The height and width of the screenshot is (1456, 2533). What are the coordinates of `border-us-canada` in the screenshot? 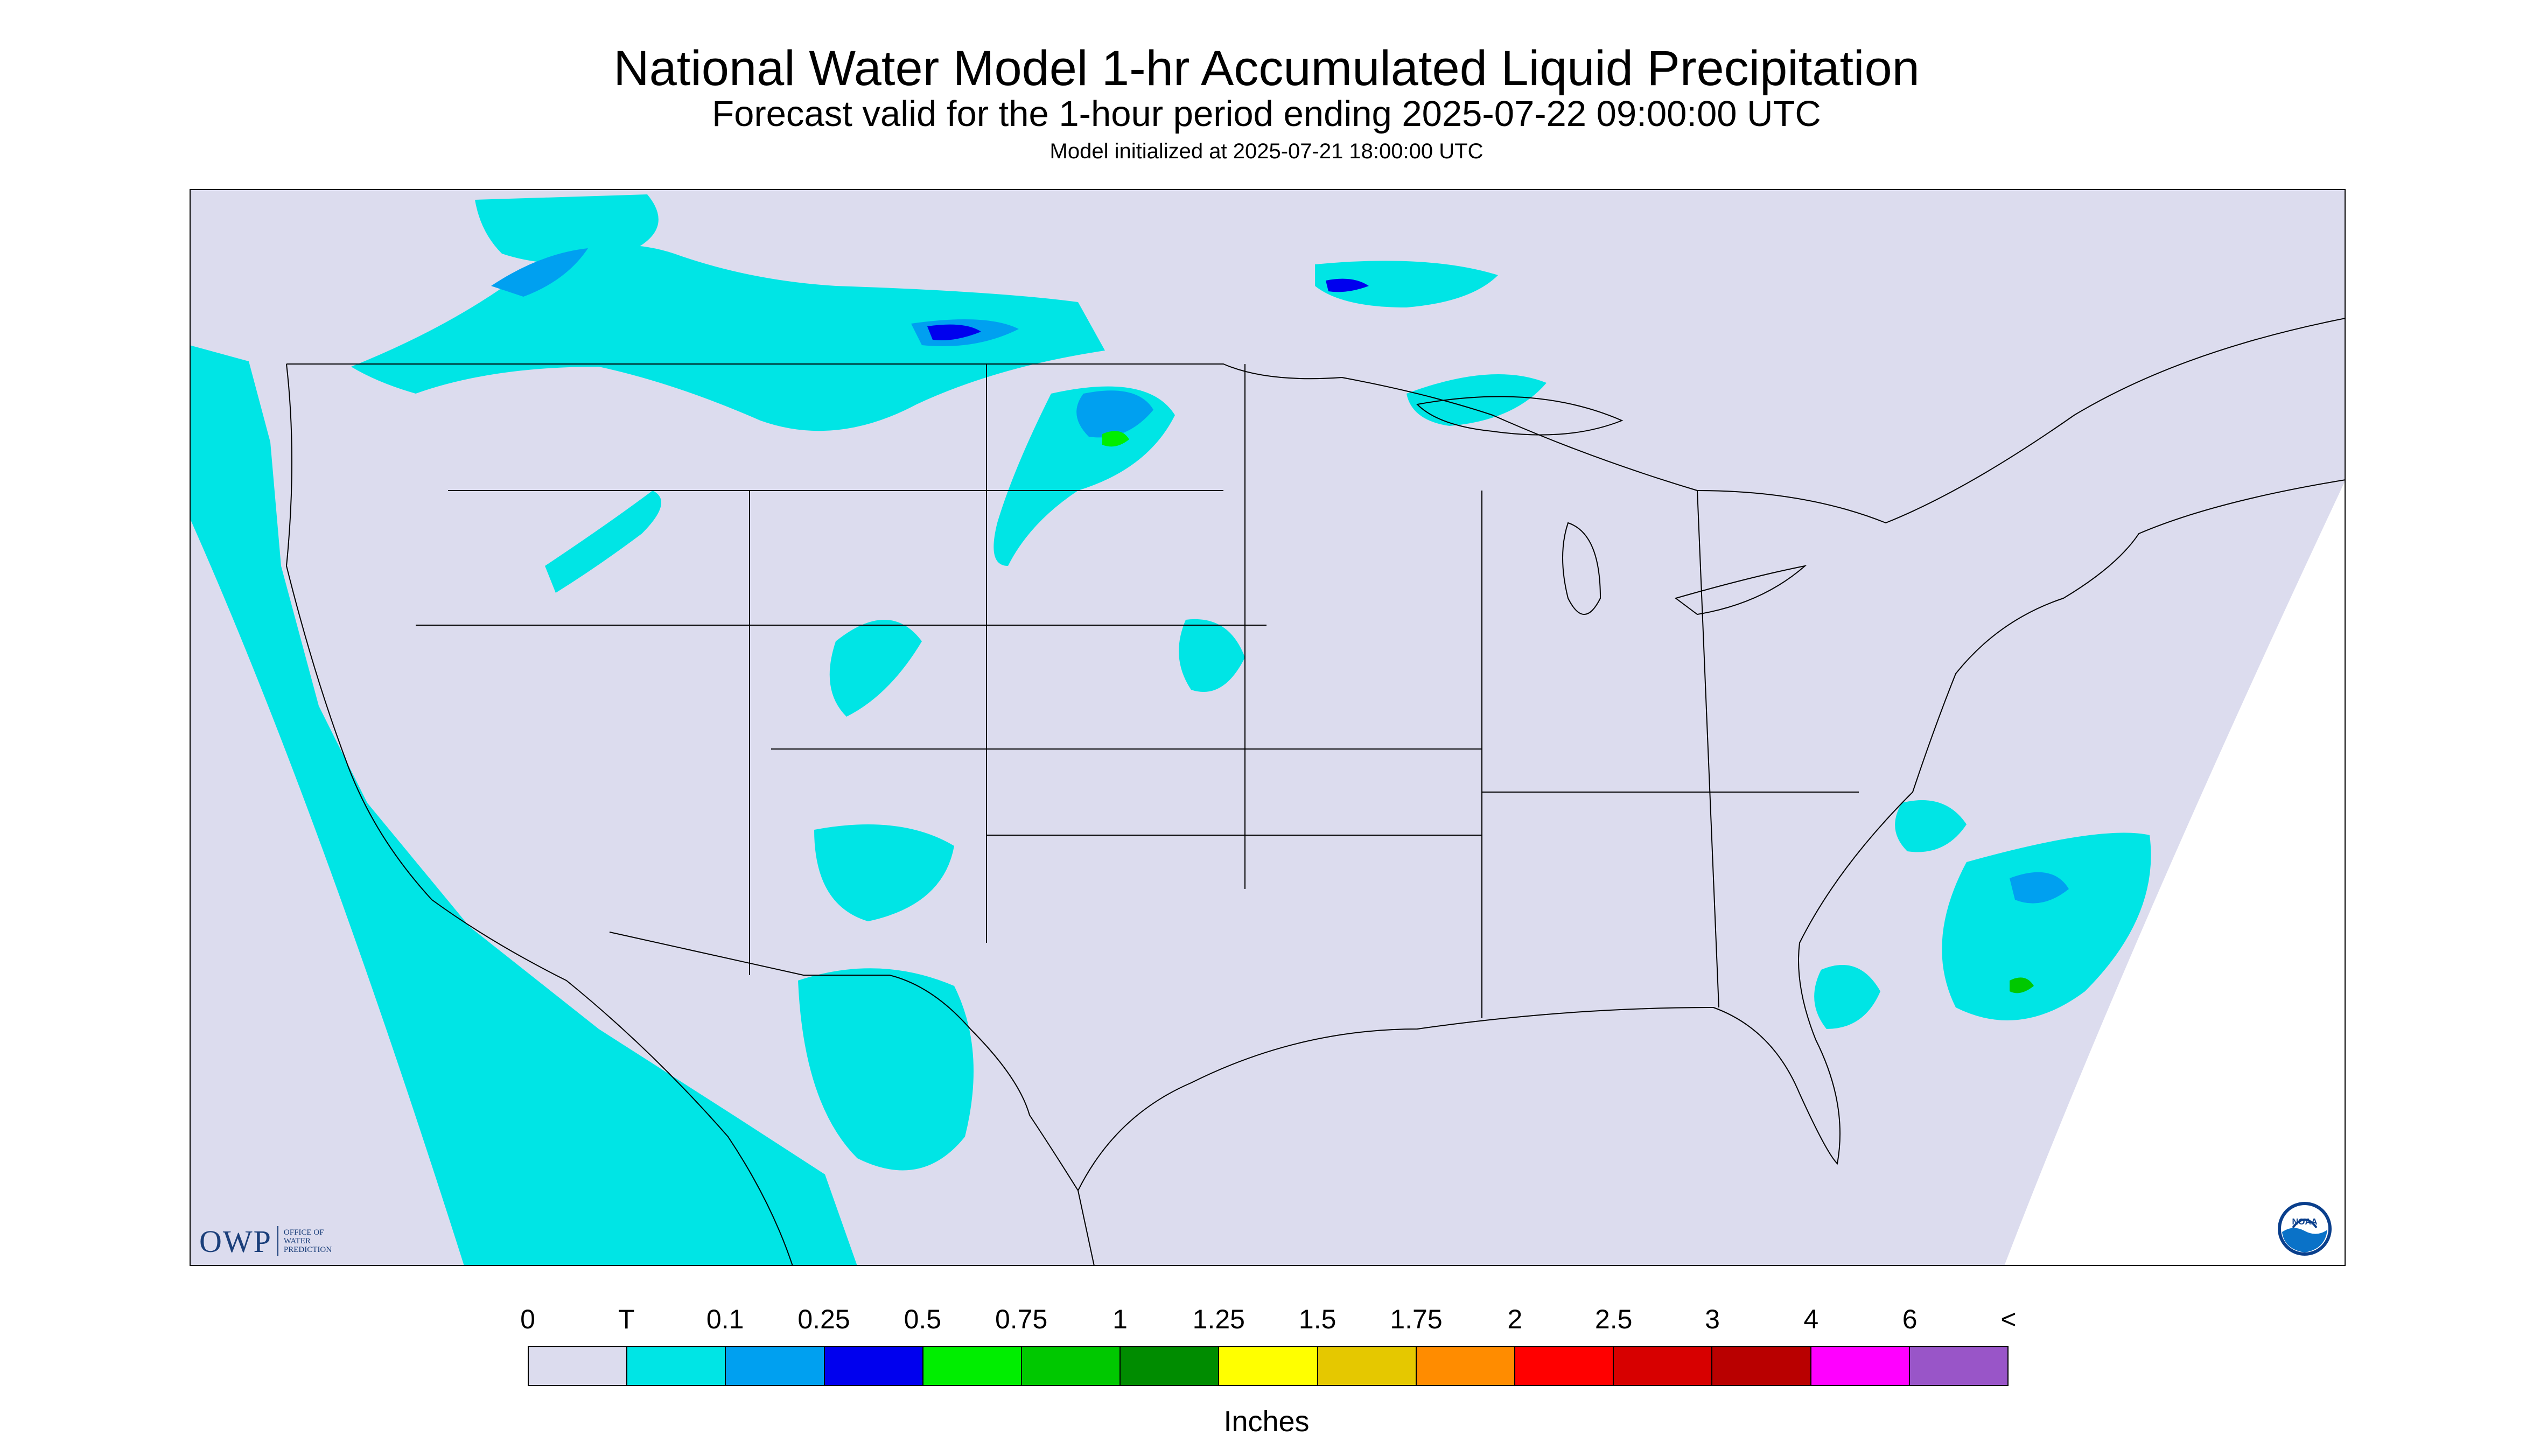 It's located at (1316, 421).